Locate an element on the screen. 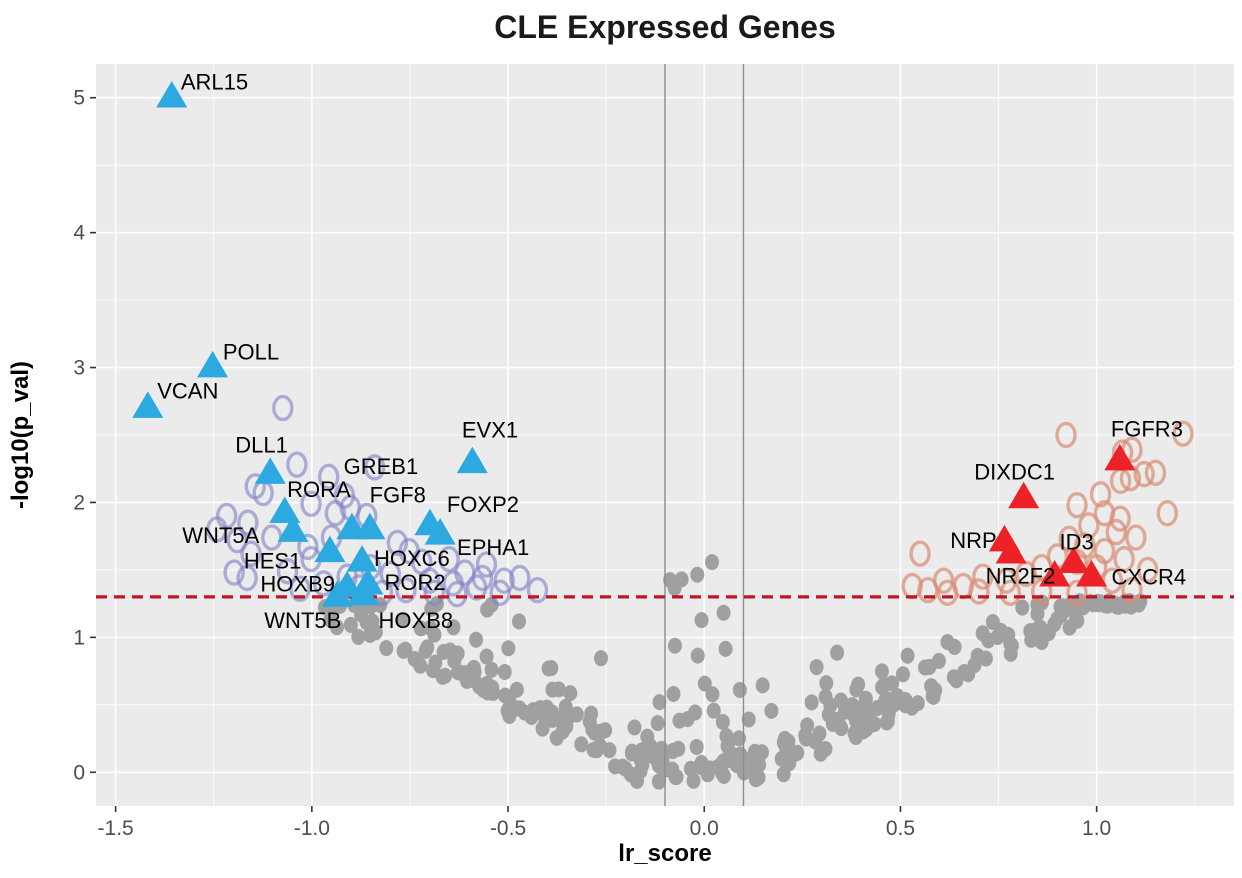 The width and height of the screenshot is (1242, 878). y-tick-label: 4 is located at coordinates (79, 233).